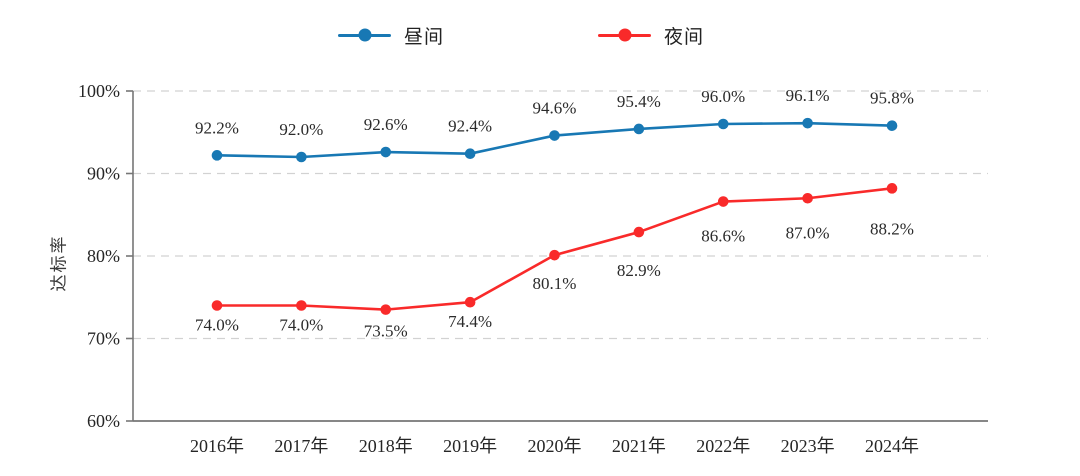 The height and width of the screenshot is (476, 1080). Describe the element at coordinates (808, 232) in the screenshot. I see `data-point-label: 87.0%` at that location.